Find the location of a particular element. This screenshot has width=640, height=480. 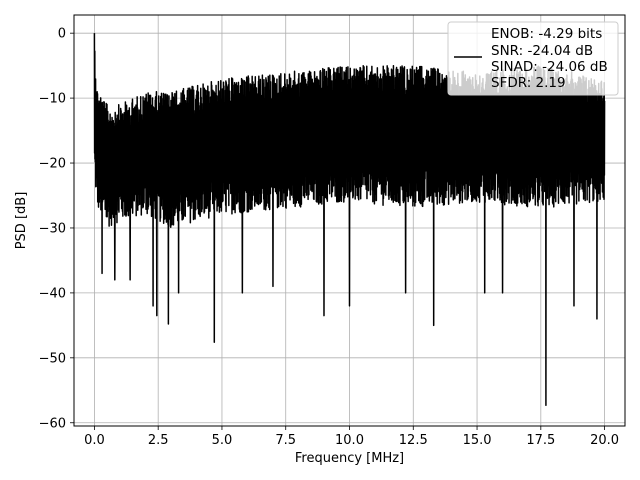

legend-sfdr: SFDR: 2.19 is located at coordinates (528, 83).